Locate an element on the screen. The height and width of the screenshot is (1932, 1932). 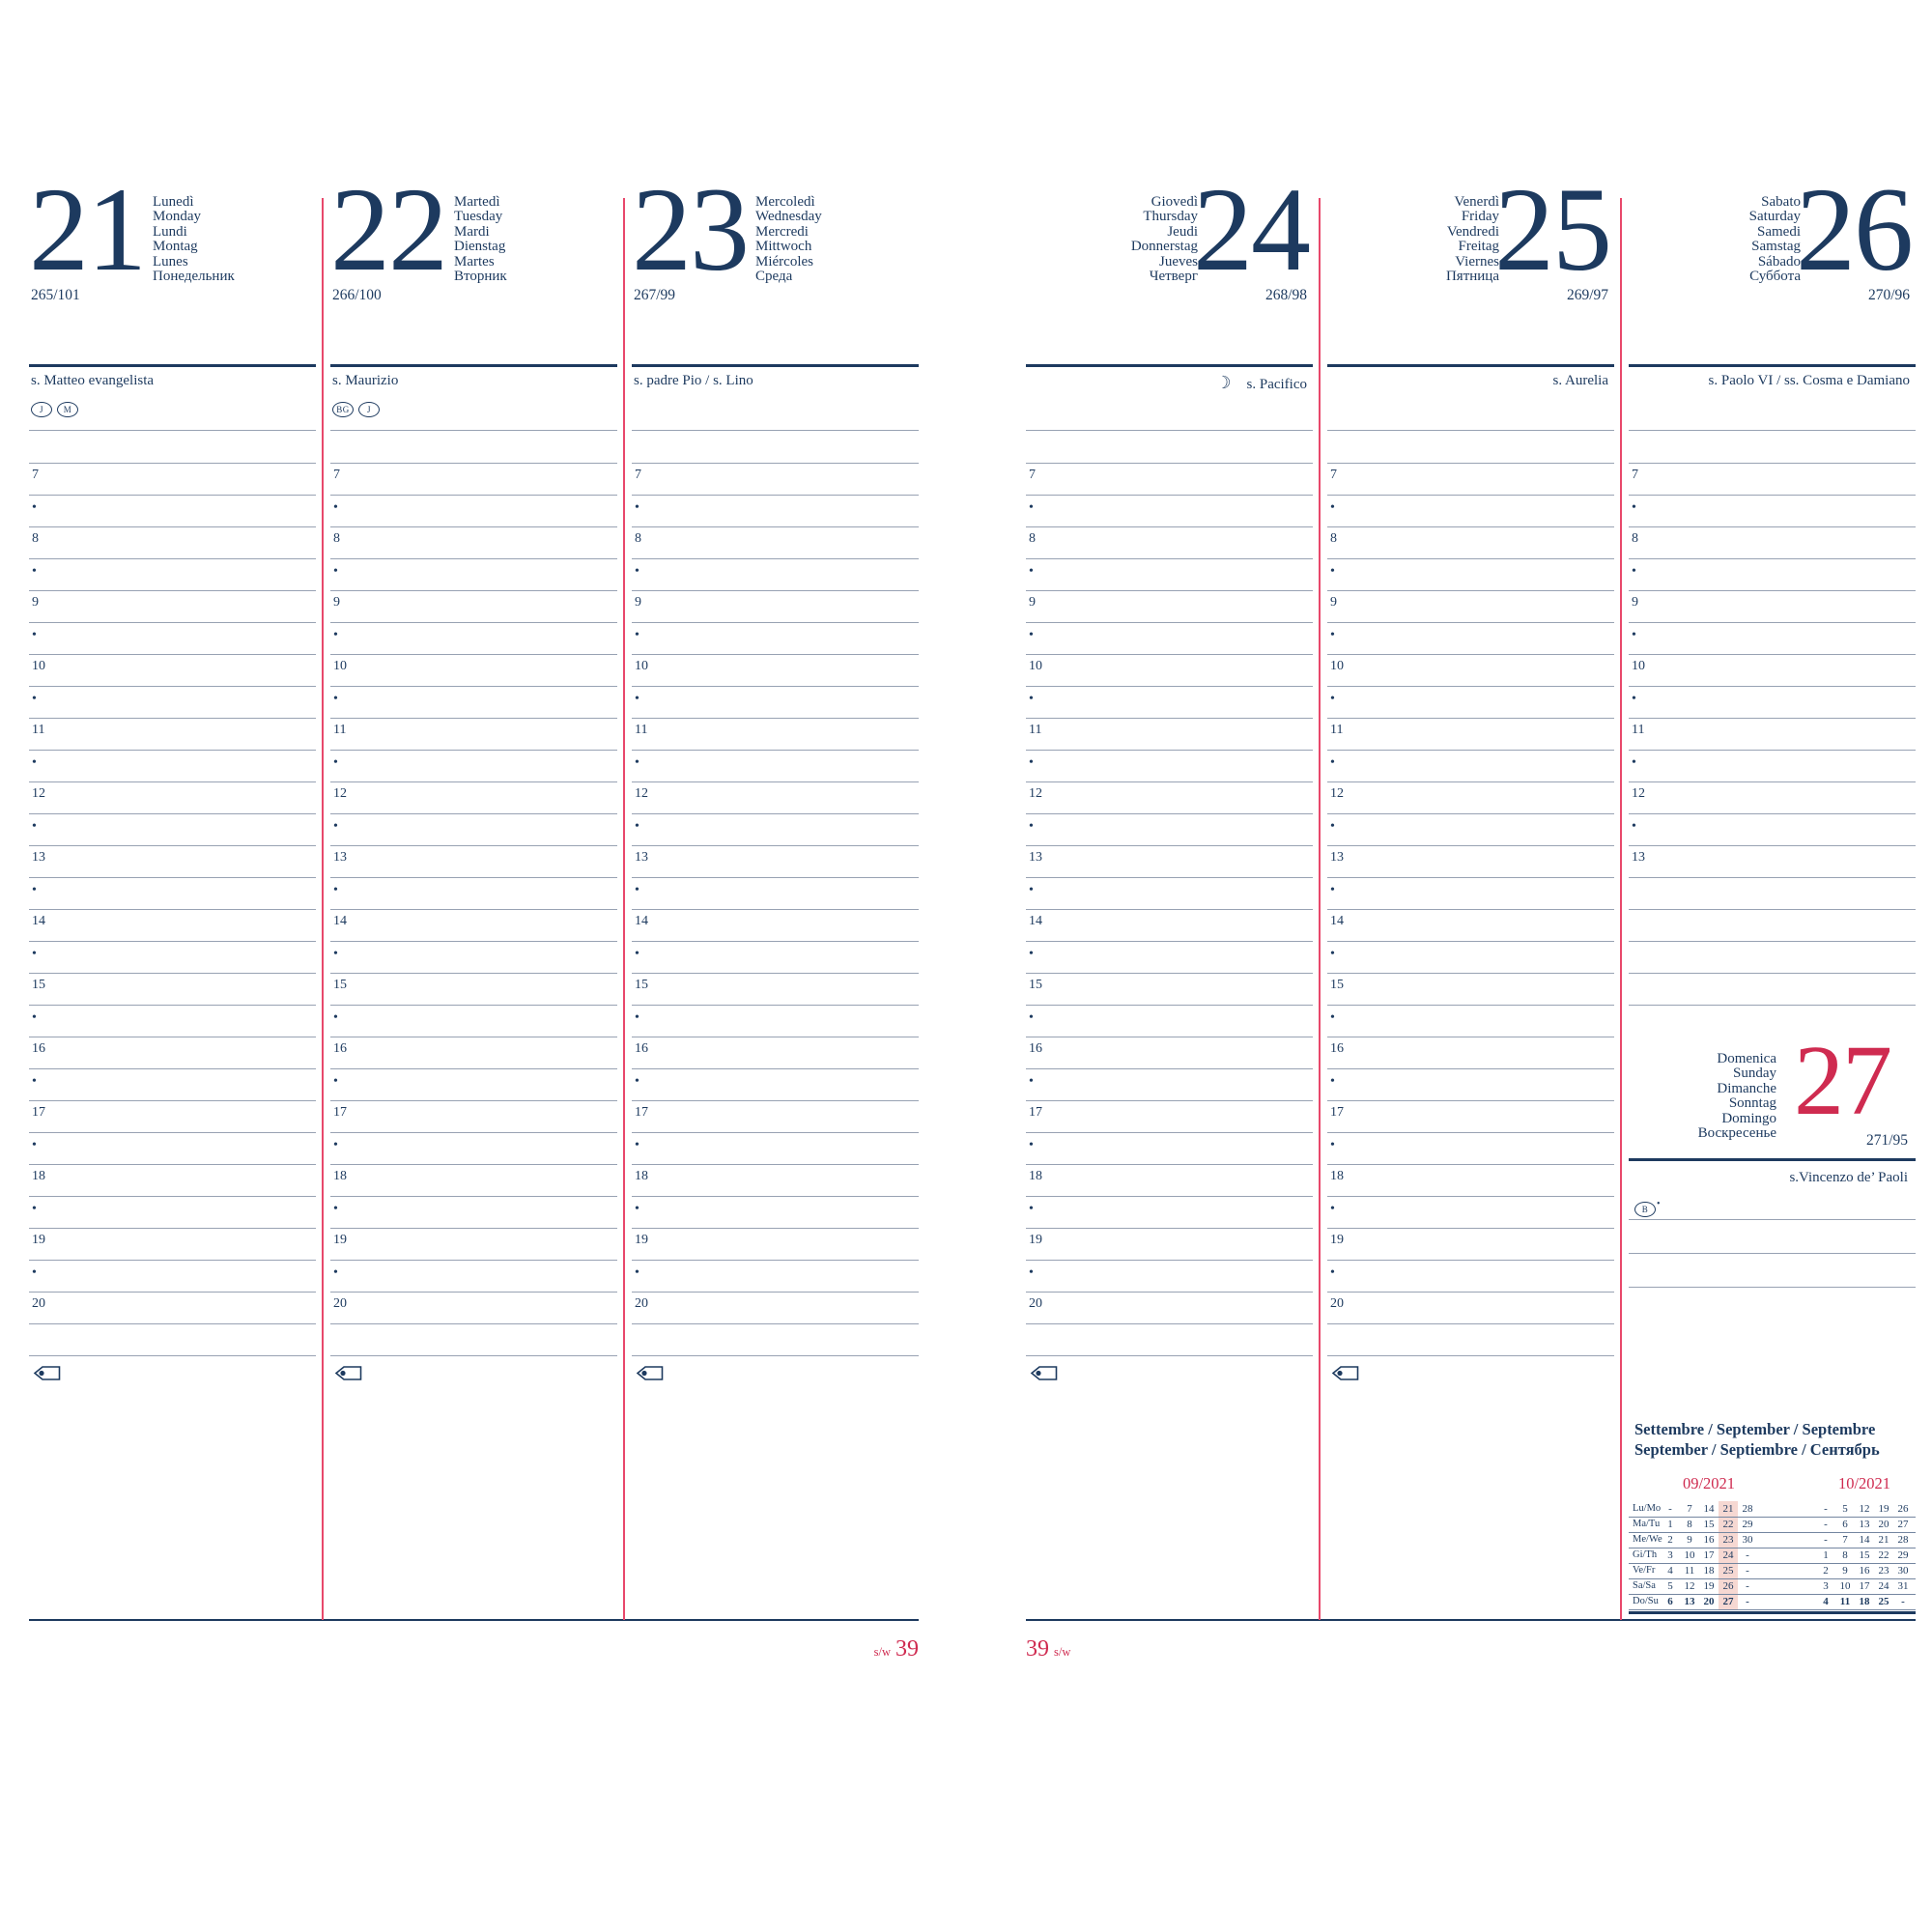
mini-calendar-title: Settembre / September / Septembre is located at coordinates (1755, 1429).